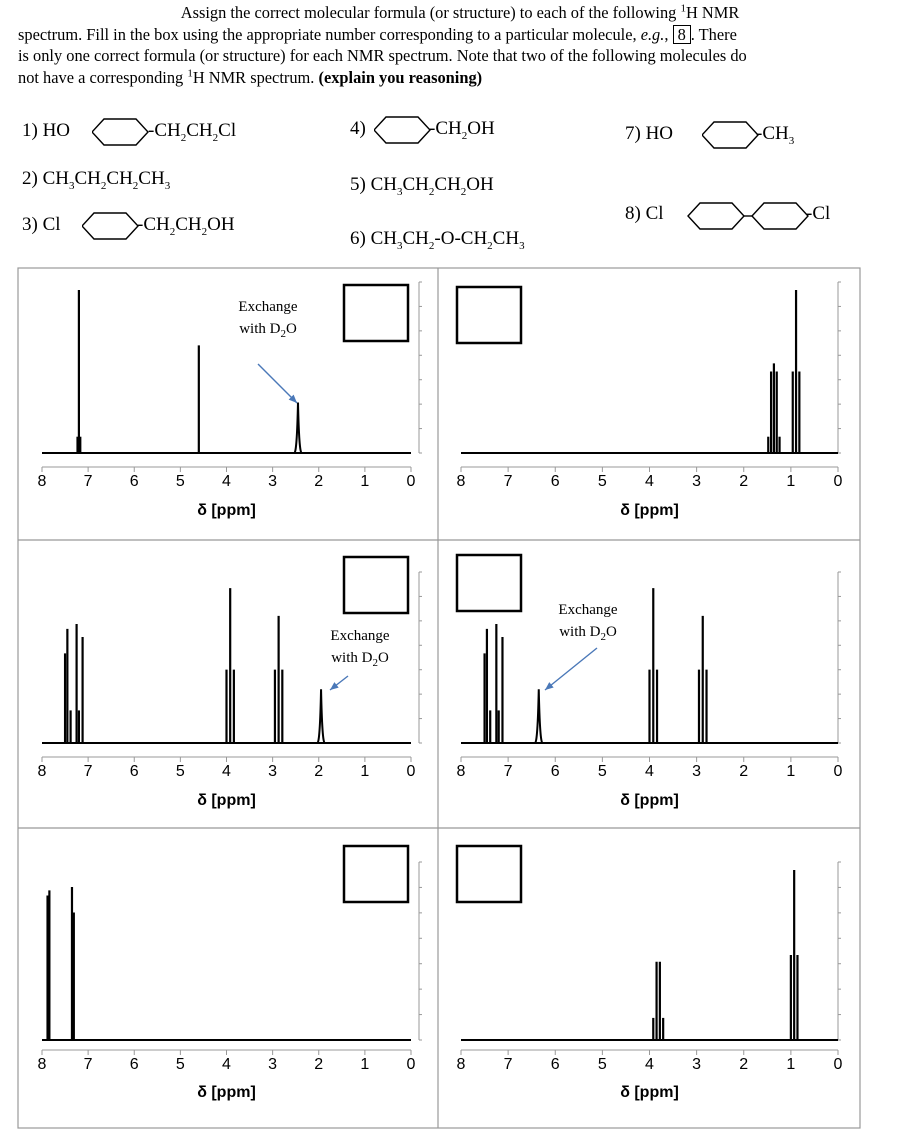 The width and height of the screenshot is (922, 1133). I want to click on biphenyl-icon, so click(748, 216).